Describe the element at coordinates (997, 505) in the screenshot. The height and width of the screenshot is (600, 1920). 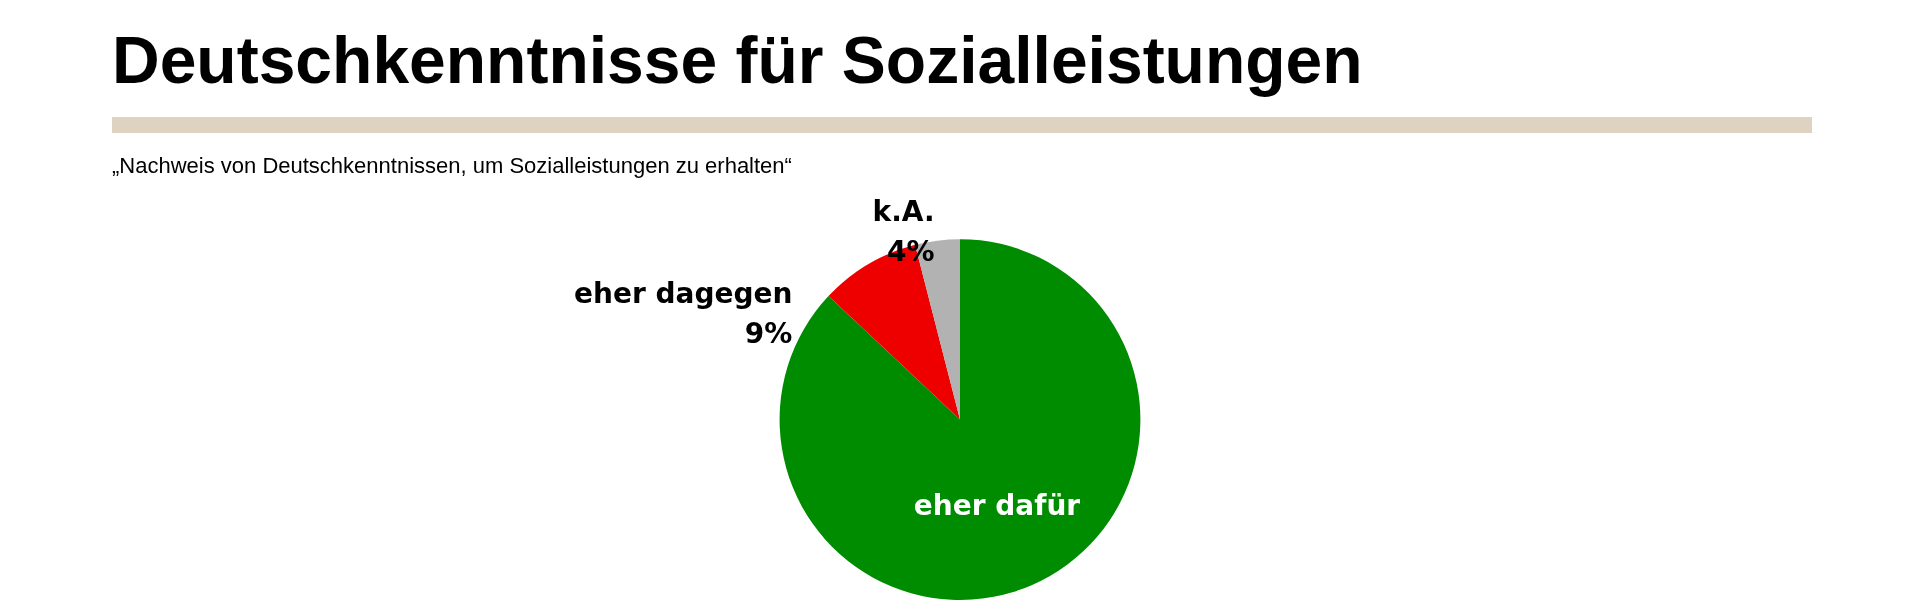
I see `slice-label: eher dafür` at that location.